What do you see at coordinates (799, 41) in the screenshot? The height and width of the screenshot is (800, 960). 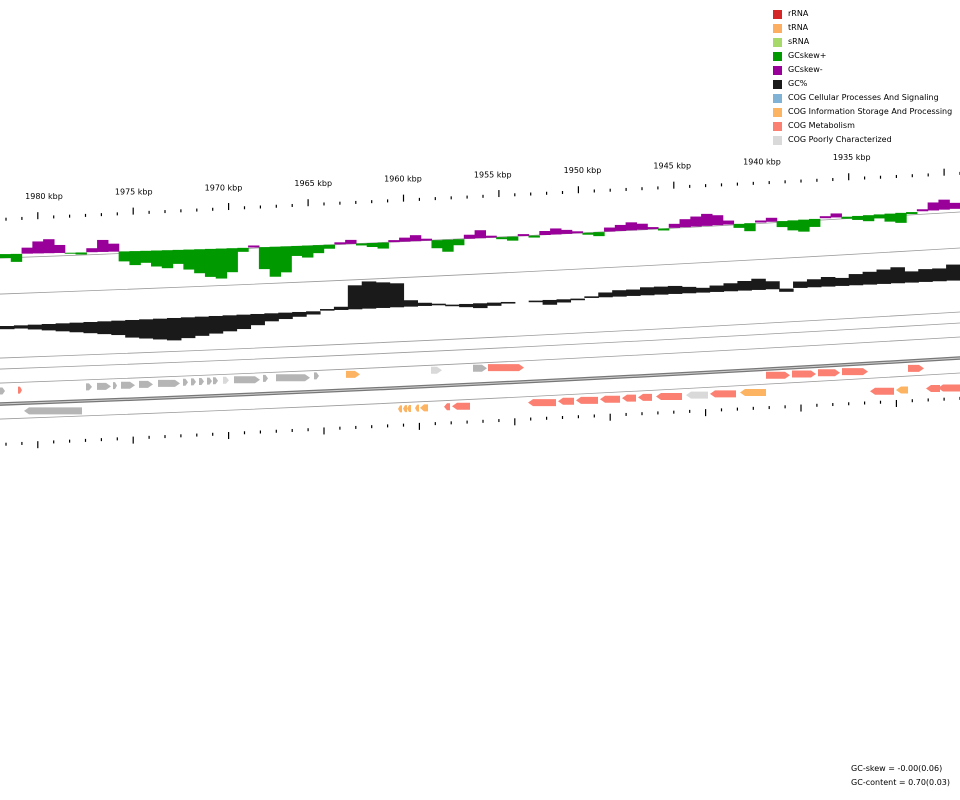 I see `legend-label: sRNA` at bounding box center [799, 41].